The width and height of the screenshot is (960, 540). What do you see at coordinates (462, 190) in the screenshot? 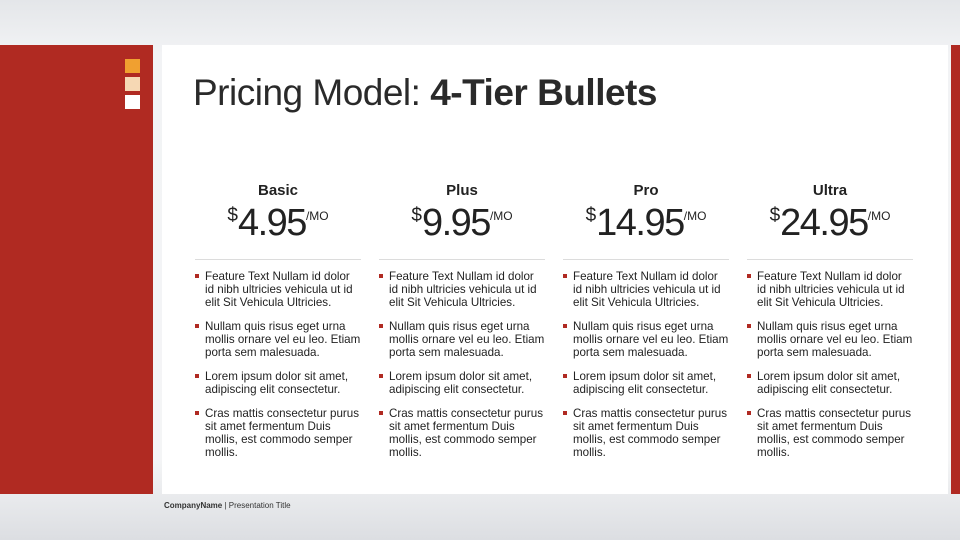
I see `tier-name: Plus` at bounding box center [462, 190].